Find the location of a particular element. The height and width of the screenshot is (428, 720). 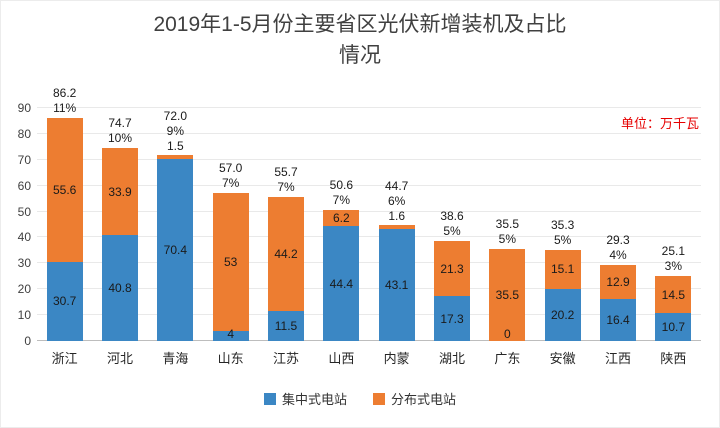

segment-value-label: 4 is located at coordinates (230, 334).